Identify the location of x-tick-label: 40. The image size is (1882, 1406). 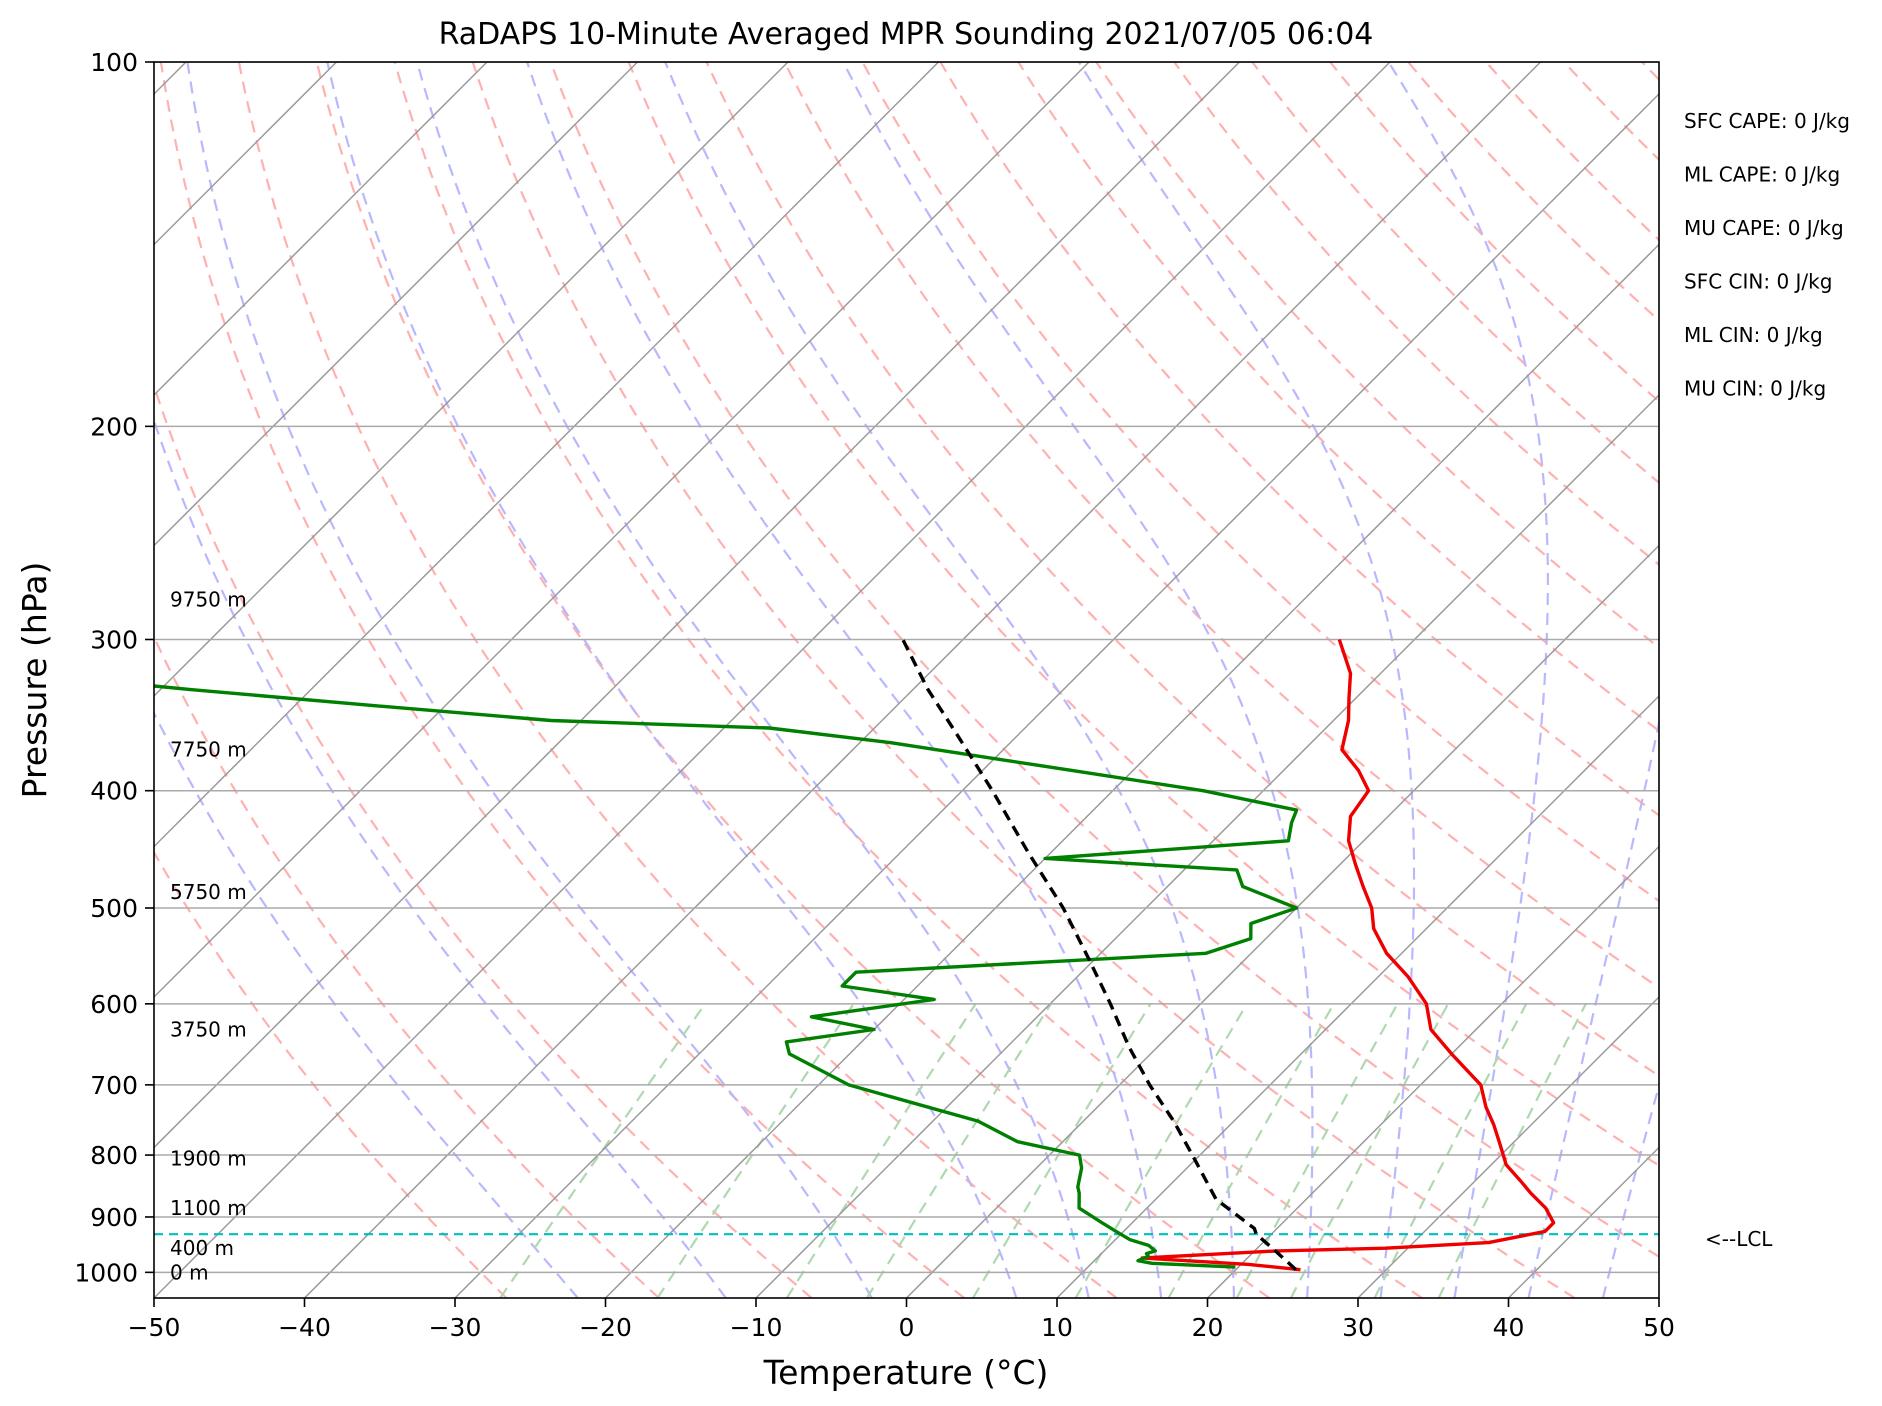
(1509, 1327).